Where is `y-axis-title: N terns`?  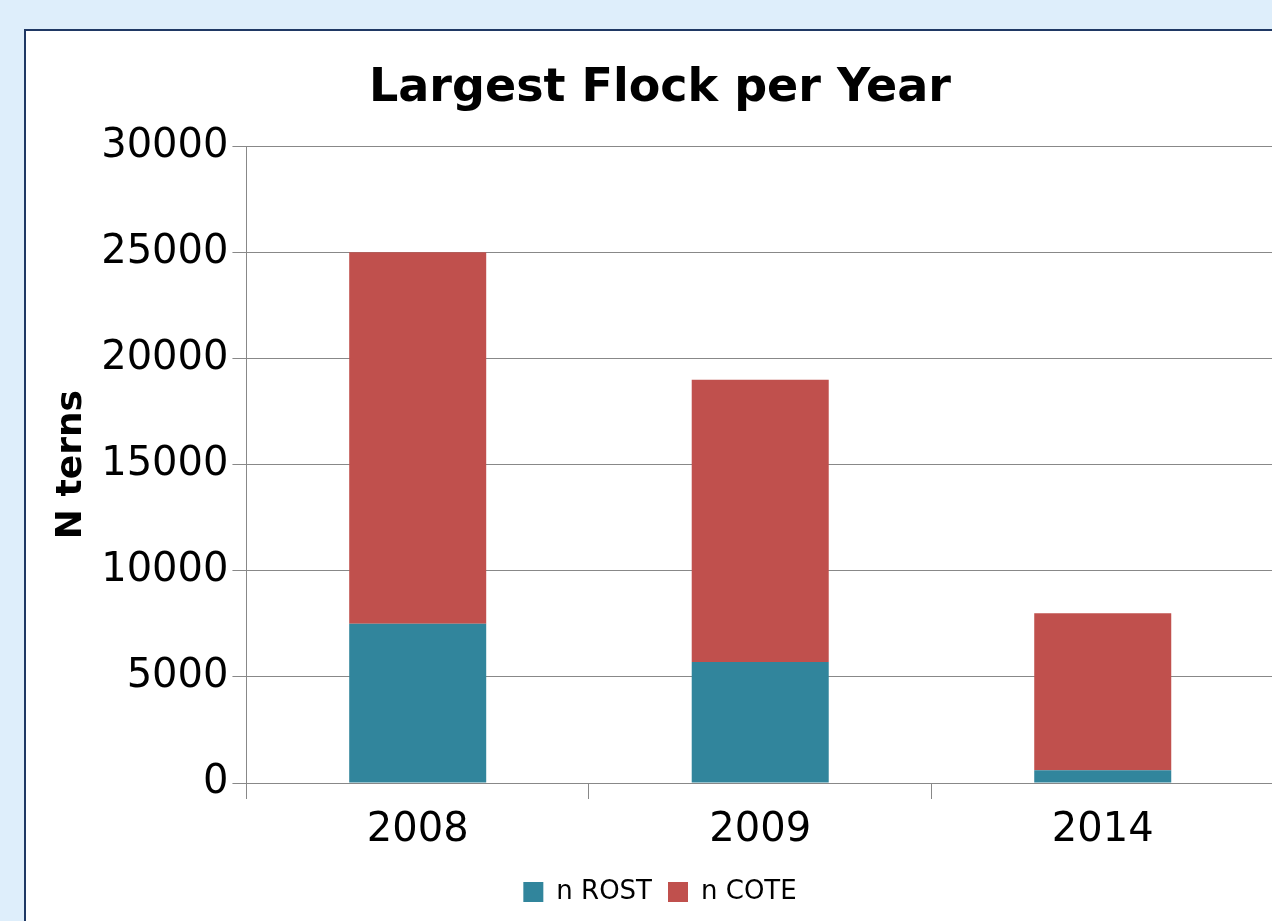 y-axis-title: N terns is located at coordinates (68, 465).